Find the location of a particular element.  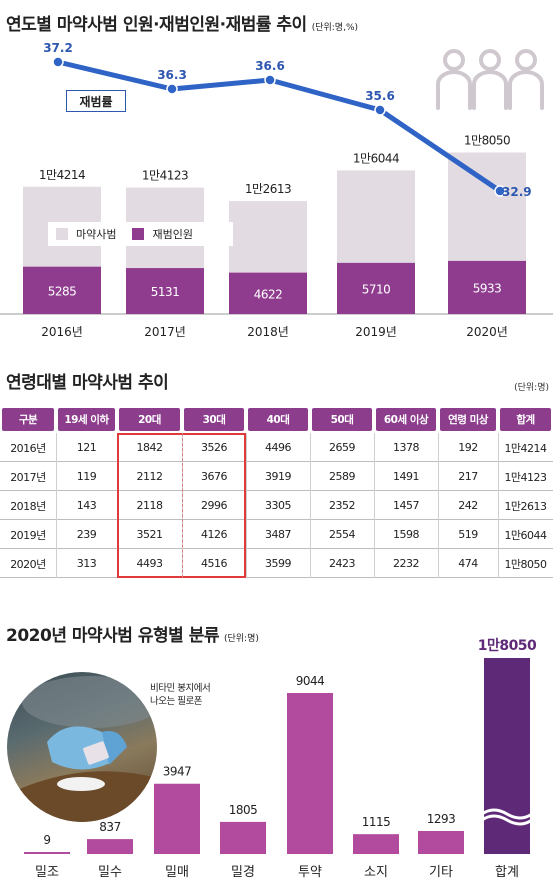

cell-value: 1491 is located at coordinates (406, 476).